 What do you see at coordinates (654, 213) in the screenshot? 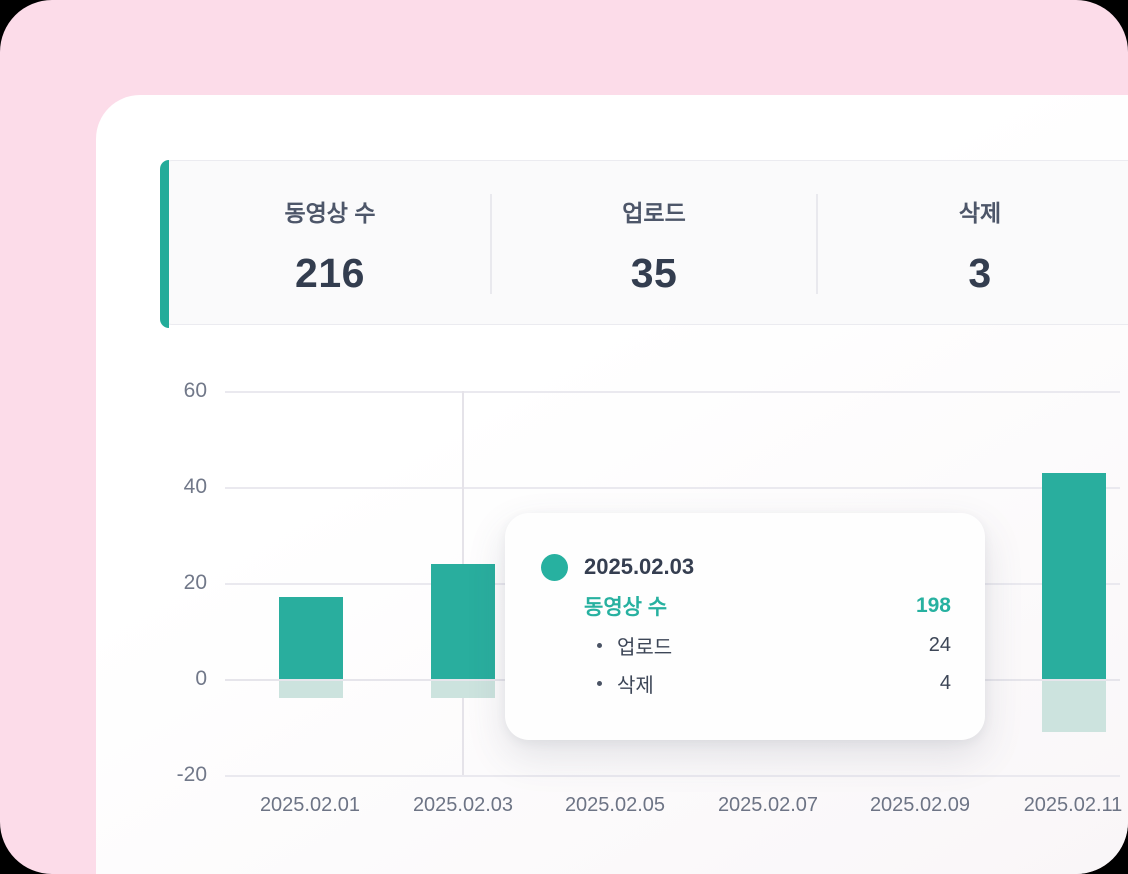
I see `stat-upload-label: 업로드` at bounding box center [654, 213].